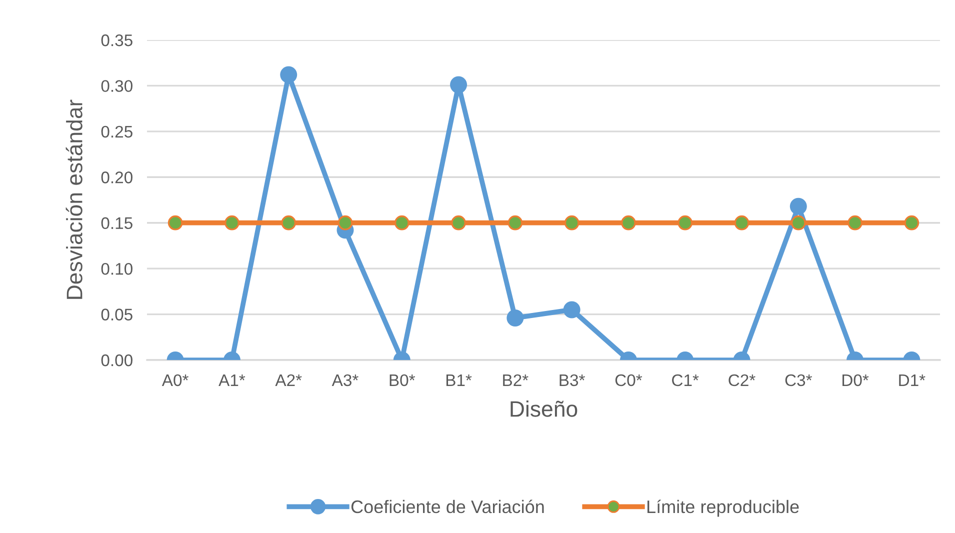 The image size is (955, 533). I want to click on x-tick-label: B2*, so click(515, 380).